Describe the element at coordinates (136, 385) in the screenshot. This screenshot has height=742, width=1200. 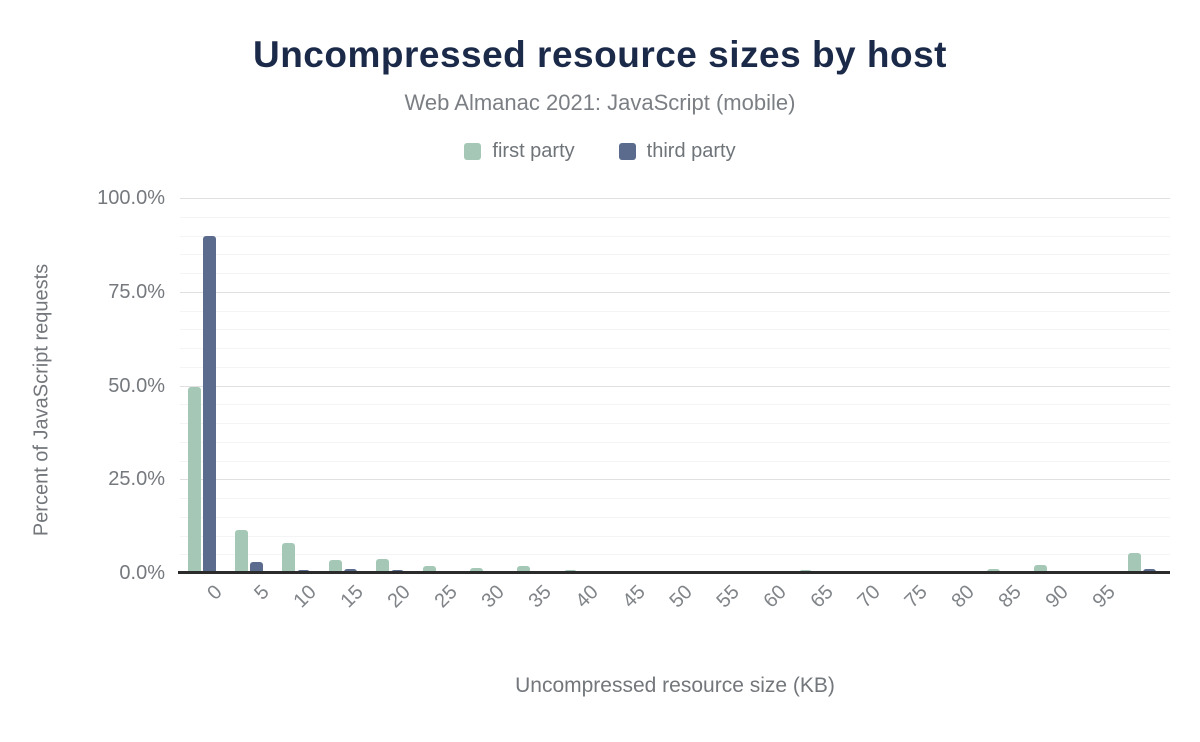
I see `y-tick-label-50.0%: 50.0%` at that location.